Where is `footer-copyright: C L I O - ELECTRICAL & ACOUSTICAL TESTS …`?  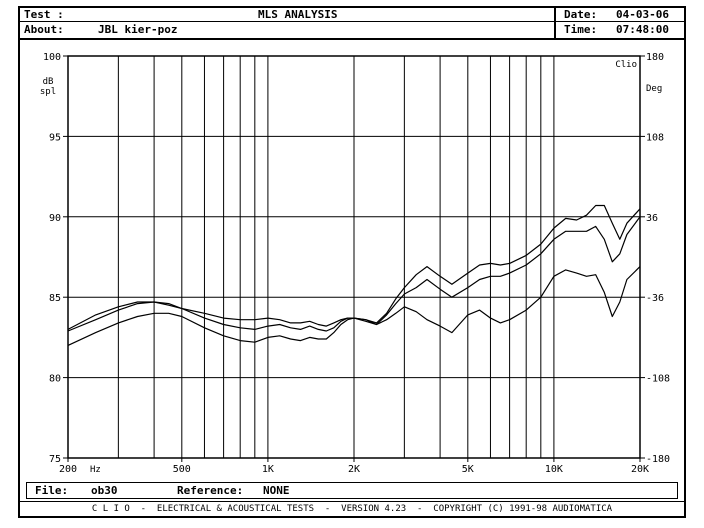 footer-copyright: C L I O - ELECTRICAL & ACOUSTICAL TESTS … is located at coordinates (352, 509).